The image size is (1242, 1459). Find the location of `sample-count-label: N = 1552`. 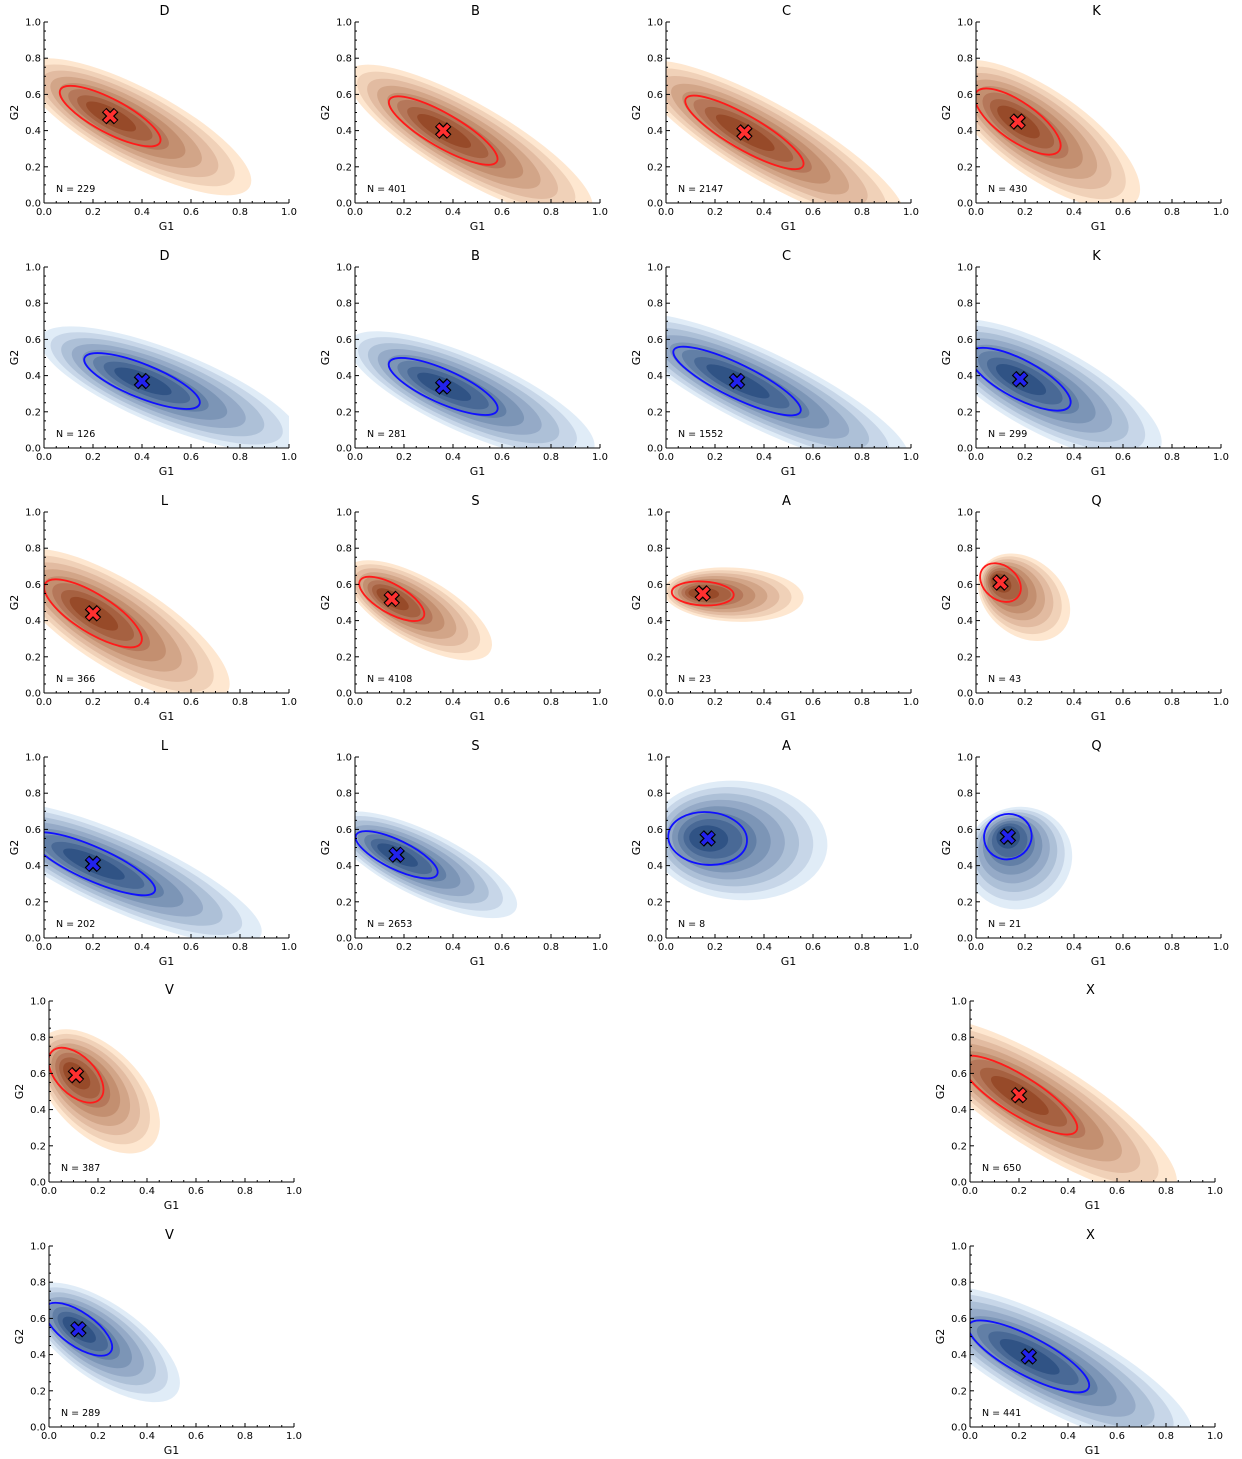

sample-count-label: N = 1552 is located at coordinates (700, 434).